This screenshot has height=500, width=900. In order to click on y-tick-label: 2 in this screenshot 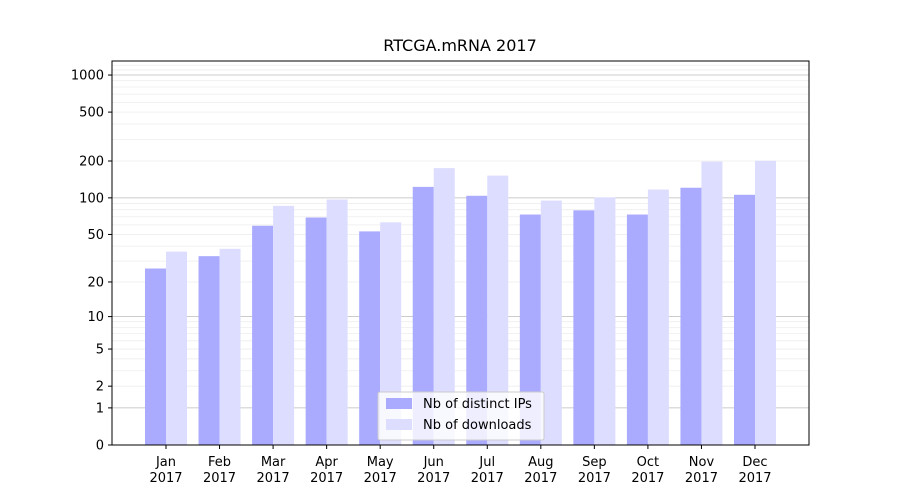, I will do `click(100, 387)`.